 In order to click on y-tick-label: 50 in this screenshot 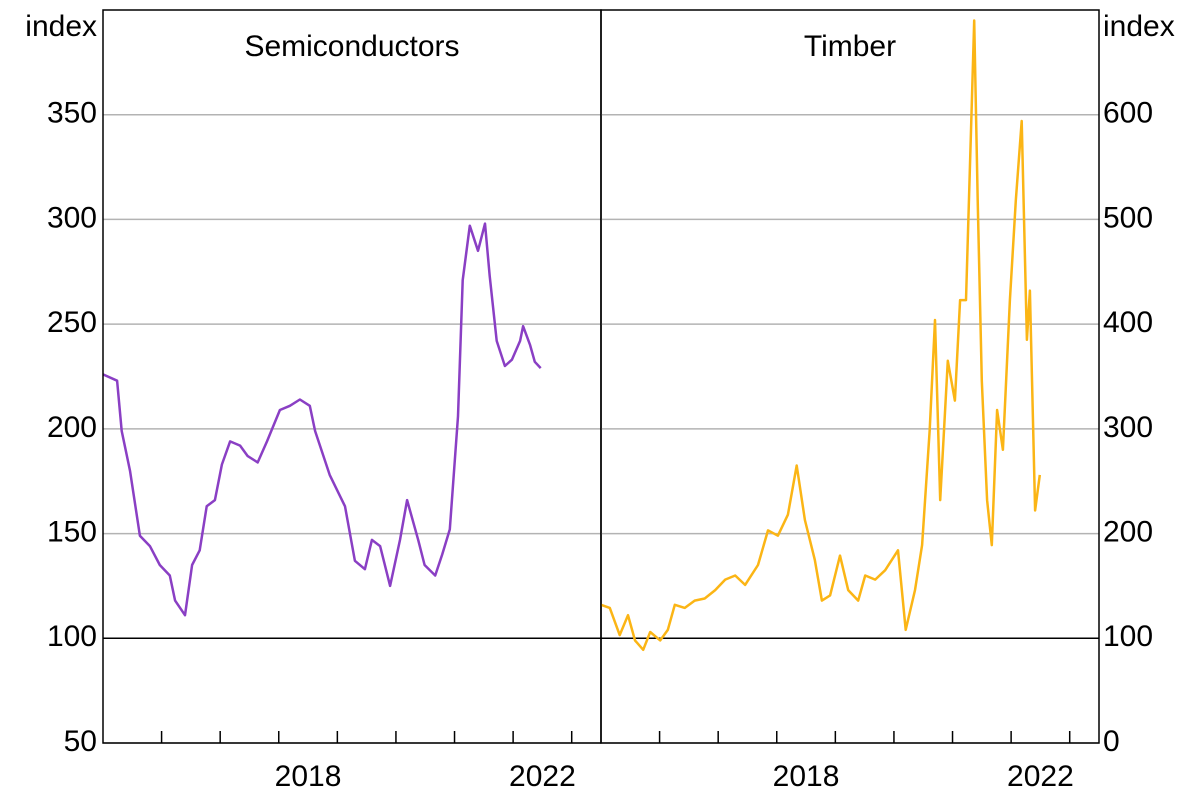, I will do `click(80, 741)`.